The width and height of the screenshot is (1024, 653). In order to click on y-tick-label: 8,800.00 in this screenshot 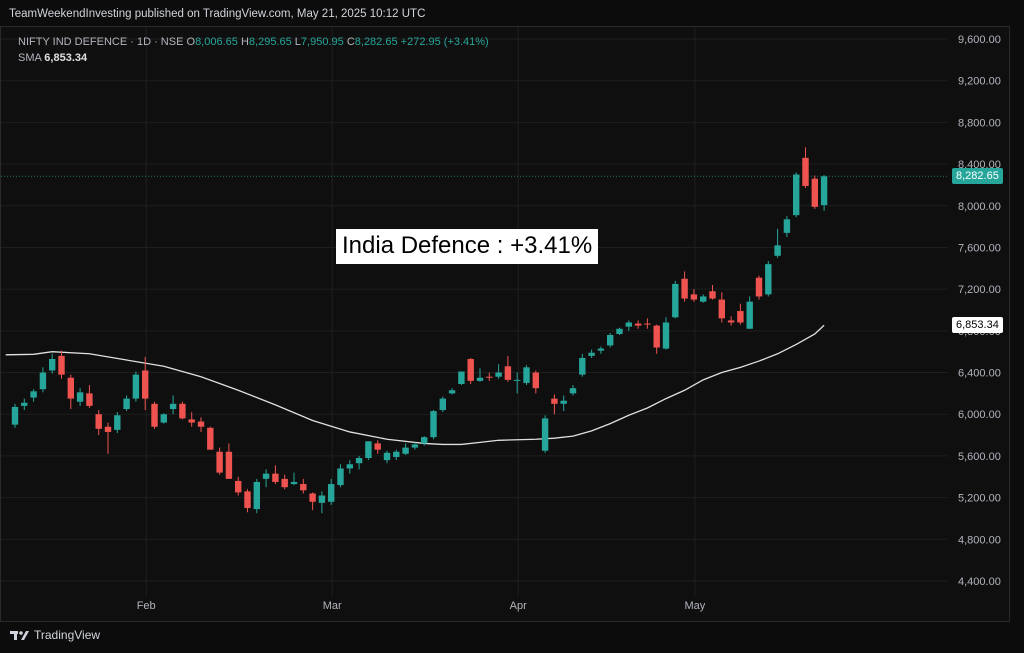, I will do `click(979, 123)`.